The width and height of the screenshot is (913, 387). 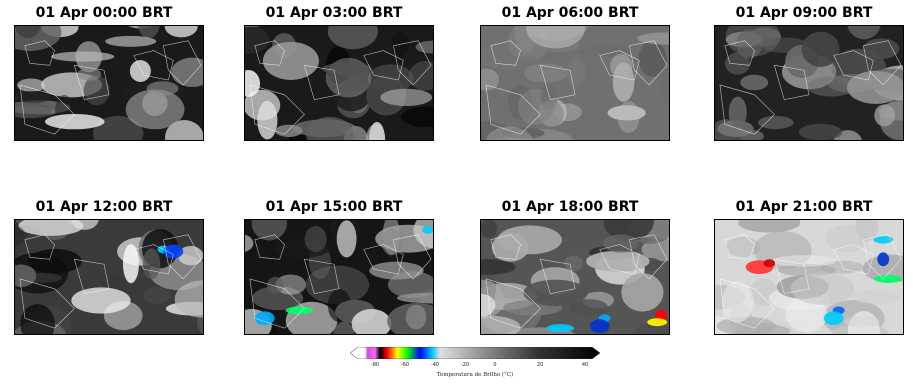 I want to click on colorbar-tick-label: 0, so click(x=495, y=365).